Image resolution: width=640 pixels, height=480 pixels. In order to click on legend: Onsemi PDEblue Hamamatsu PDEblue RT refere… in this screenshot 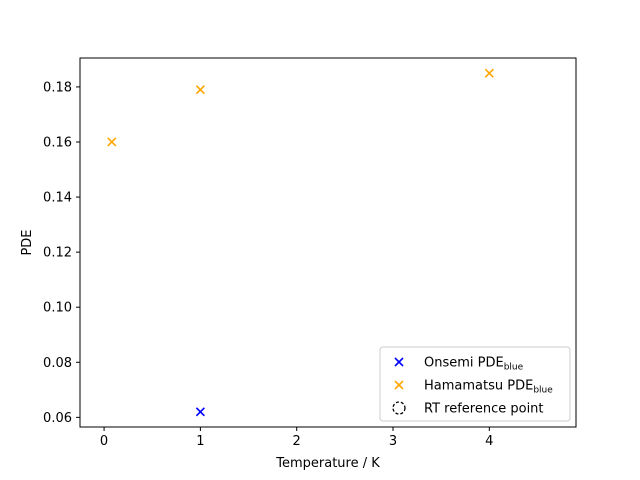, I will do `click(475, 384)`.